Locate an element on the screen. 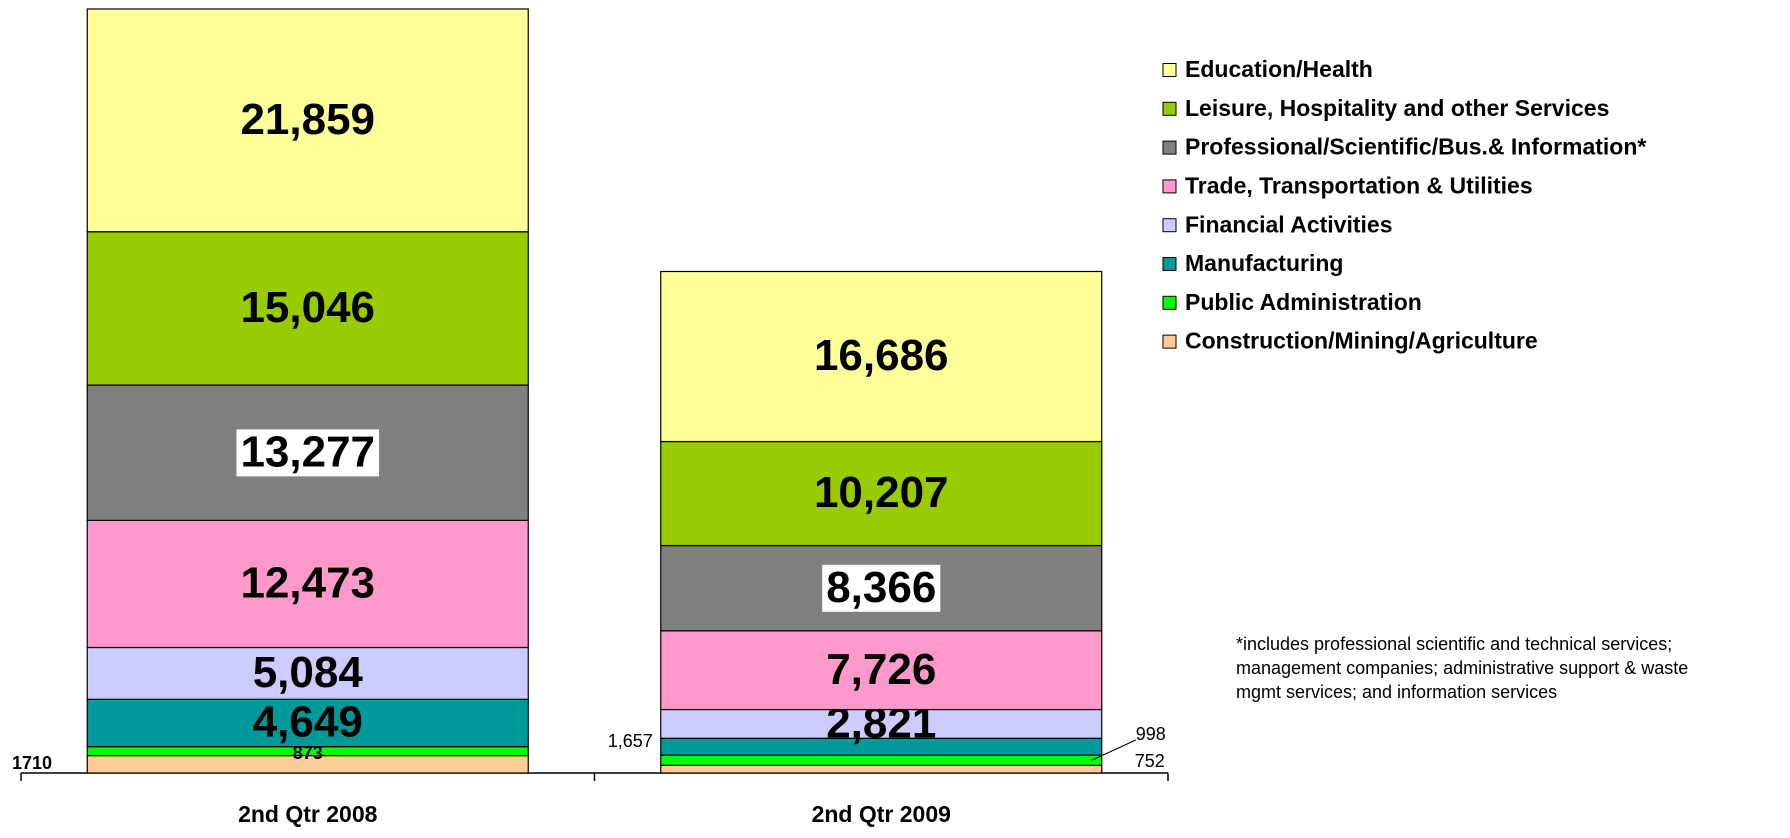 The image size is (1790, 838). data-label: 16,686 is located at coordinates (881, 355).